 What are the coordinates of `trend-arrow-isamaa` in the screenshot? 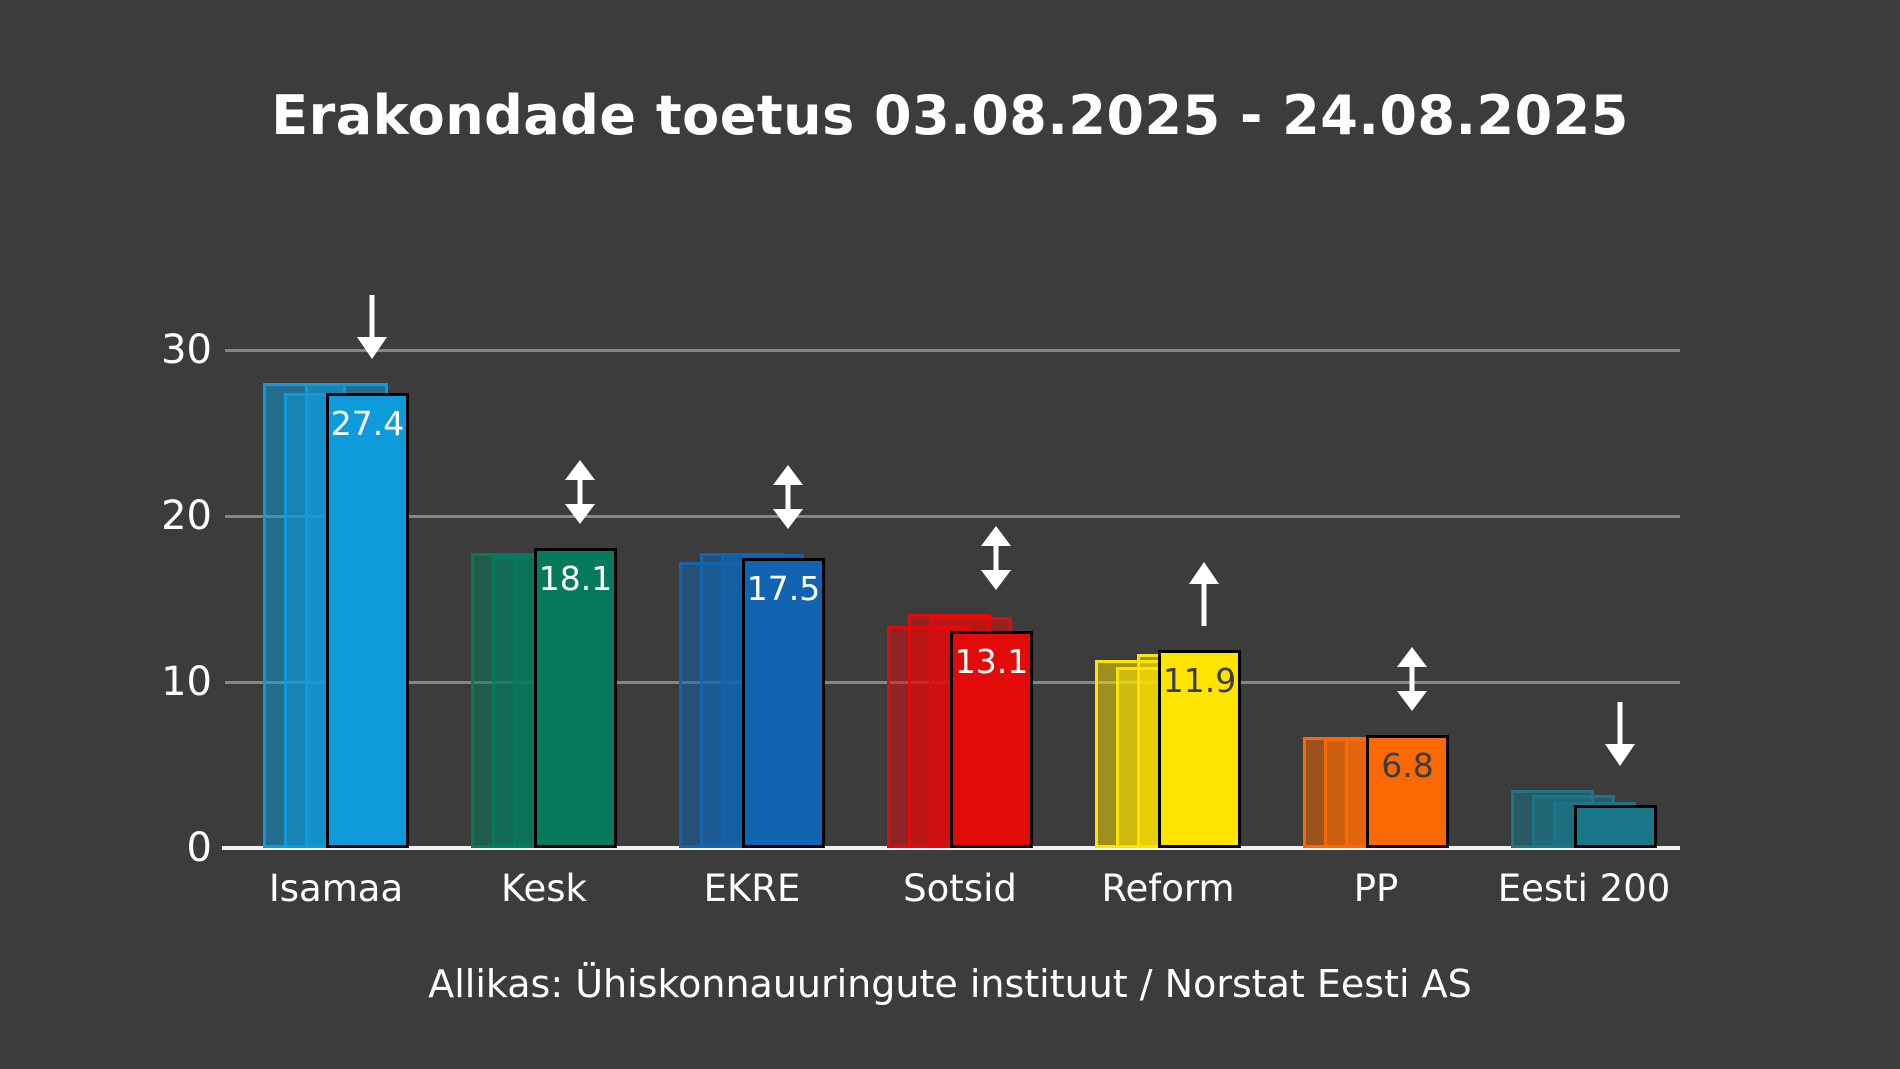 It's located at (372, 327).